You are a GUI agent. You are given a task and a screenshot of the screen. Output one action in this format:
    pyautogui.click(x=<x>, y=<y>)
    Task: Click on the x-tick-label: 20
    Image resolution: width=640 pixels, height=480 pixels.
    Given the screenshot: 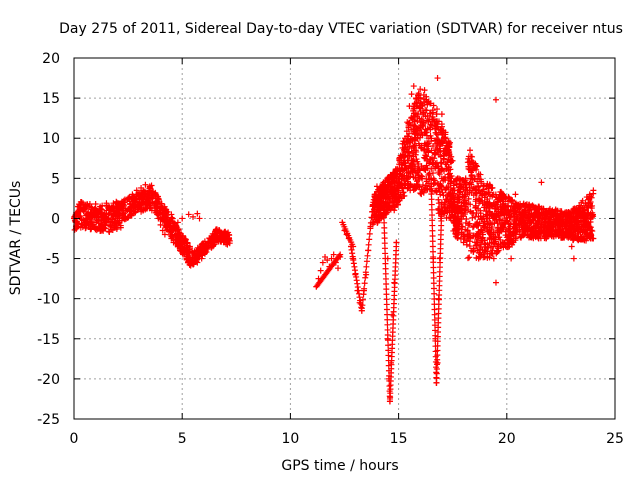 What is the action you would take?
    pyautogui.click(x=507, y=439)
    